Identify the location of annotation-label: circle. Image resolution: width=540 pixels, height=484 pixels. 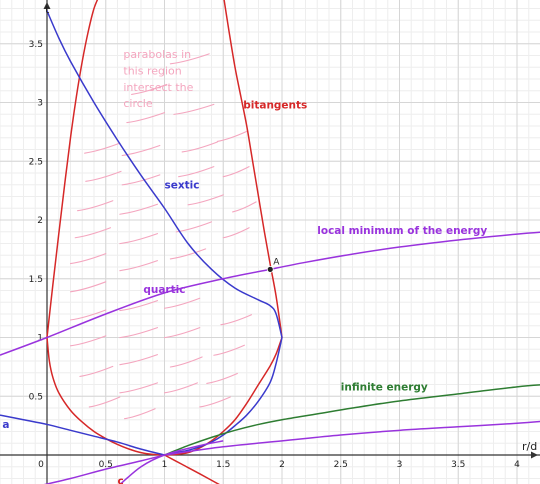
(137, 103).